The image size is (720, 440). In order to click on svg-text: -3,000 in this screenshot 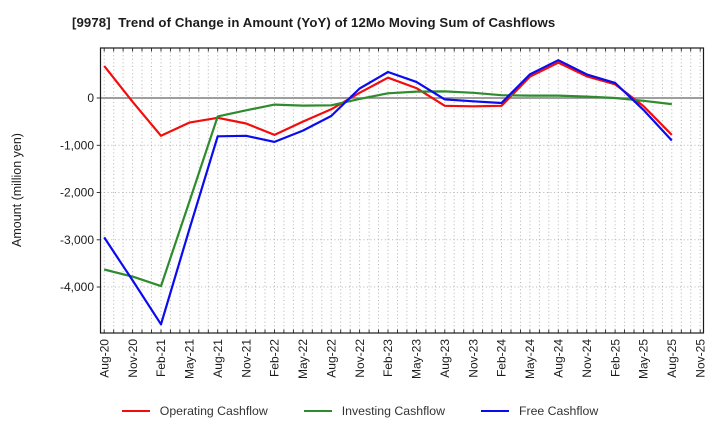, I will do `click(77, 240)`.